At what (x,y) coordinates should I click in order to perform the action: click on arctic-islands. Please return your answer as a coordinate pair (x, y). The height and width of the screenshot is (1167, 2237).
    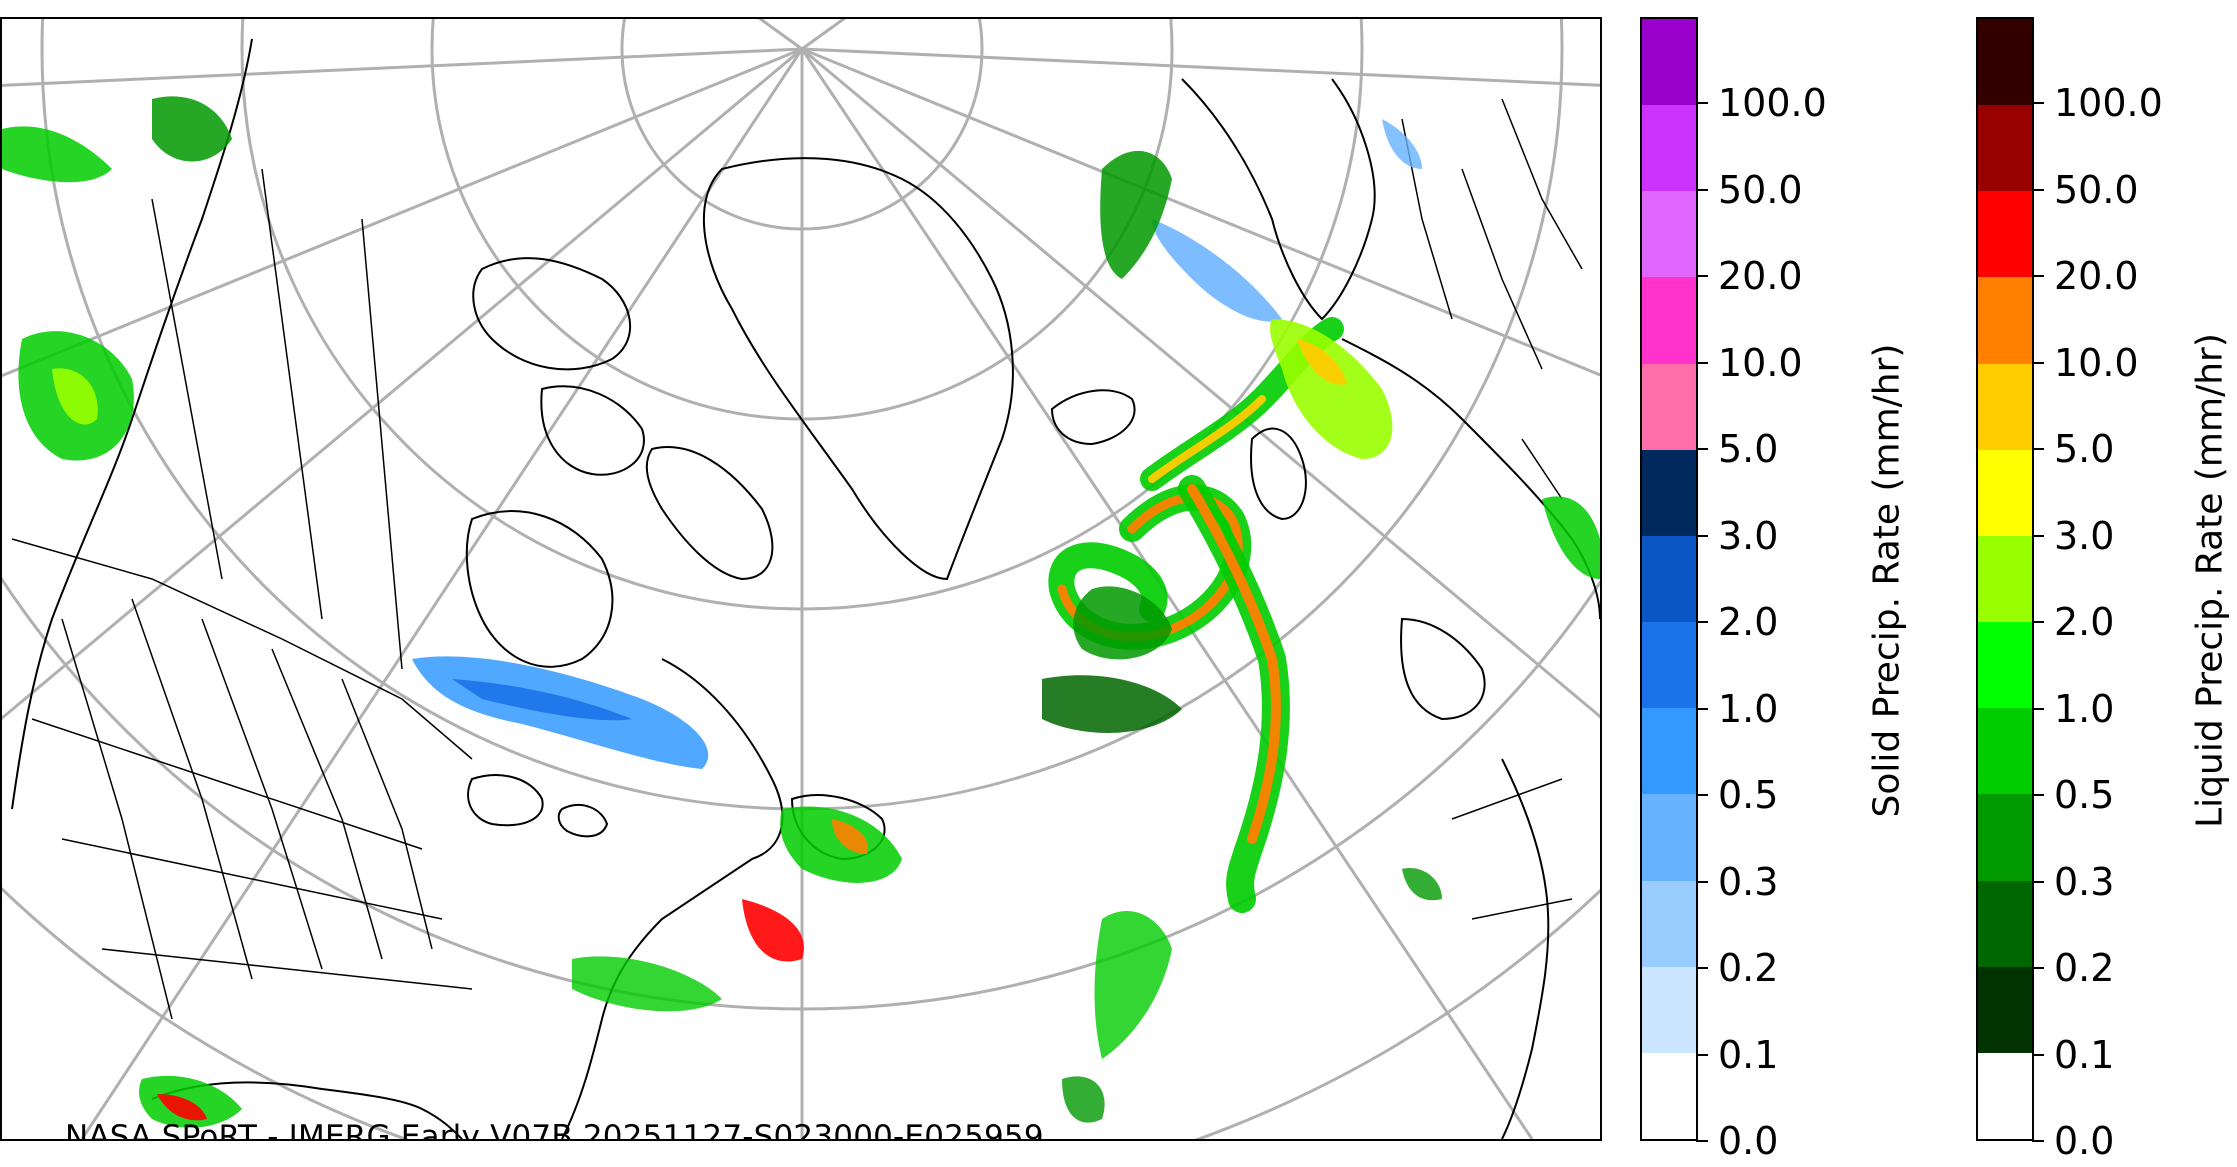
    Looking at the image, I should click on (551, 314).